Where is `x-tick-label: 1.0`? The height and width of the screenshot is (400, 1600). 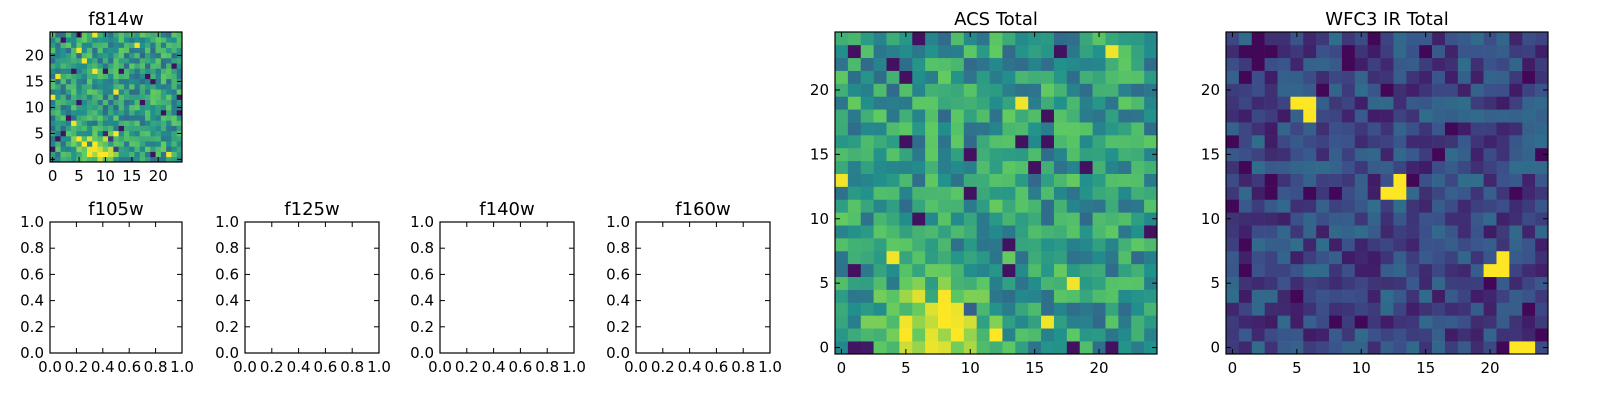 x-tick-label: 1.0 is located at coordinates (770, 367).